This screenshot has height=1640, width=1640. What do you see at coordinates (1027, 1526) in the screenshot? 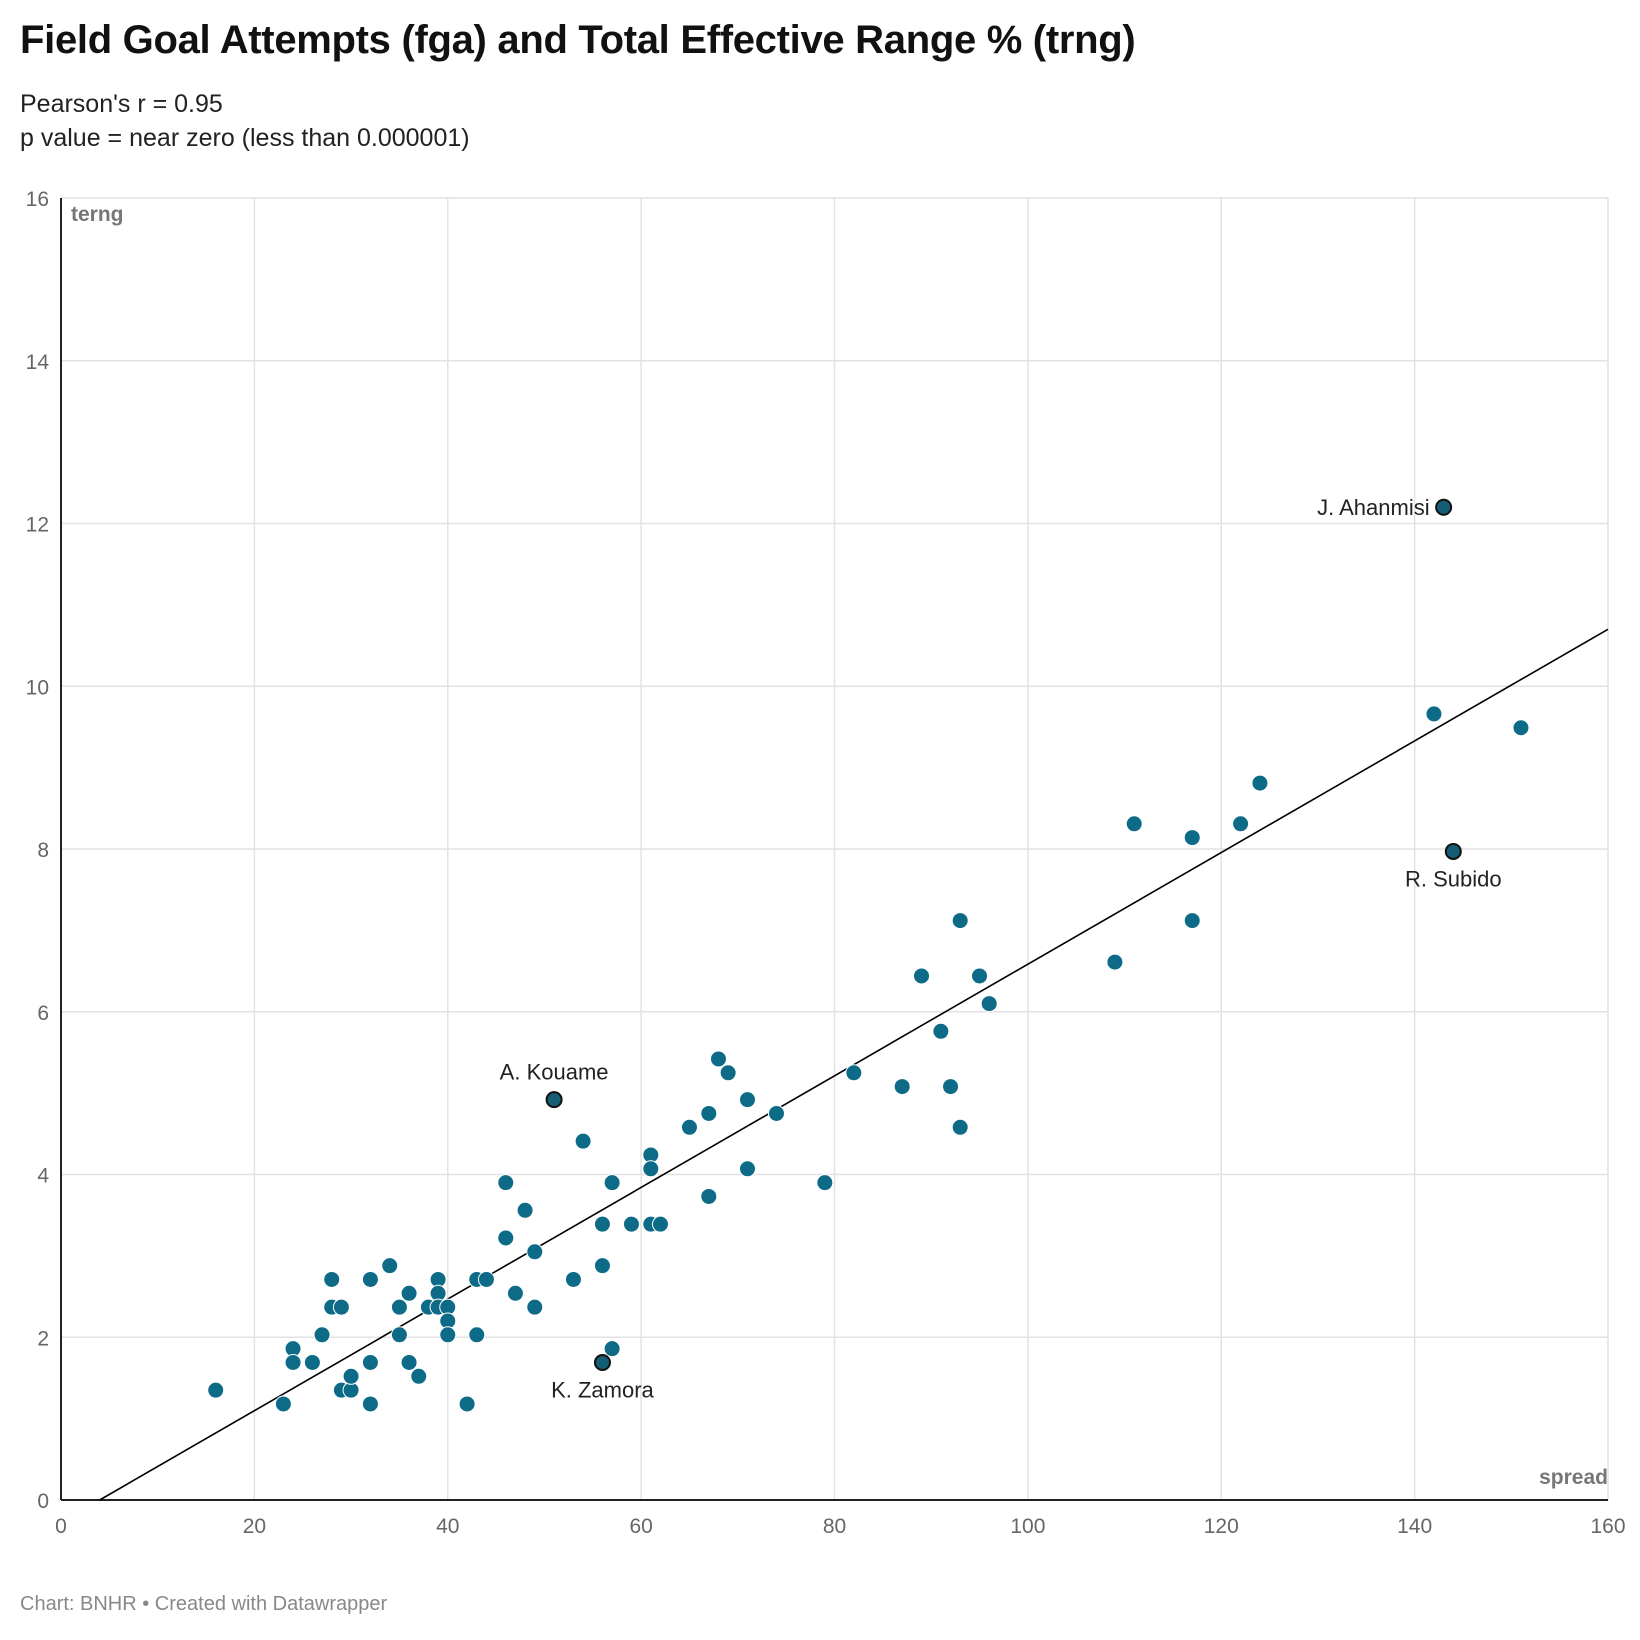
I see `x-tick-label: 100` at bounding box center [1027, 1526].